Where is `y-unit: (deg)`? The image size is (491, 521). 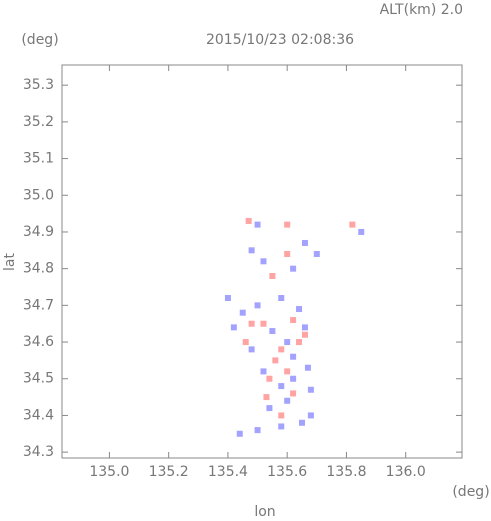
y-unit: (deg) is located at coordinates (39, 40).